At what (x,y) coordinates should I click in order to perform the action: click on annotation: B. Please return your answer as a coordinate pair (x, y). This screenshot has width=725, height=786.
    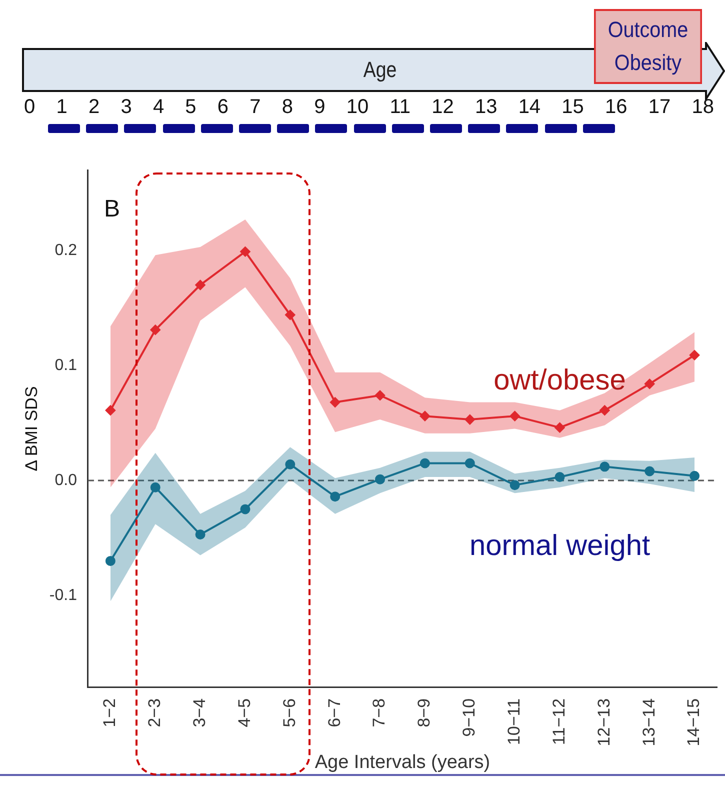
    Looking at the image, I should click on (112, 209).